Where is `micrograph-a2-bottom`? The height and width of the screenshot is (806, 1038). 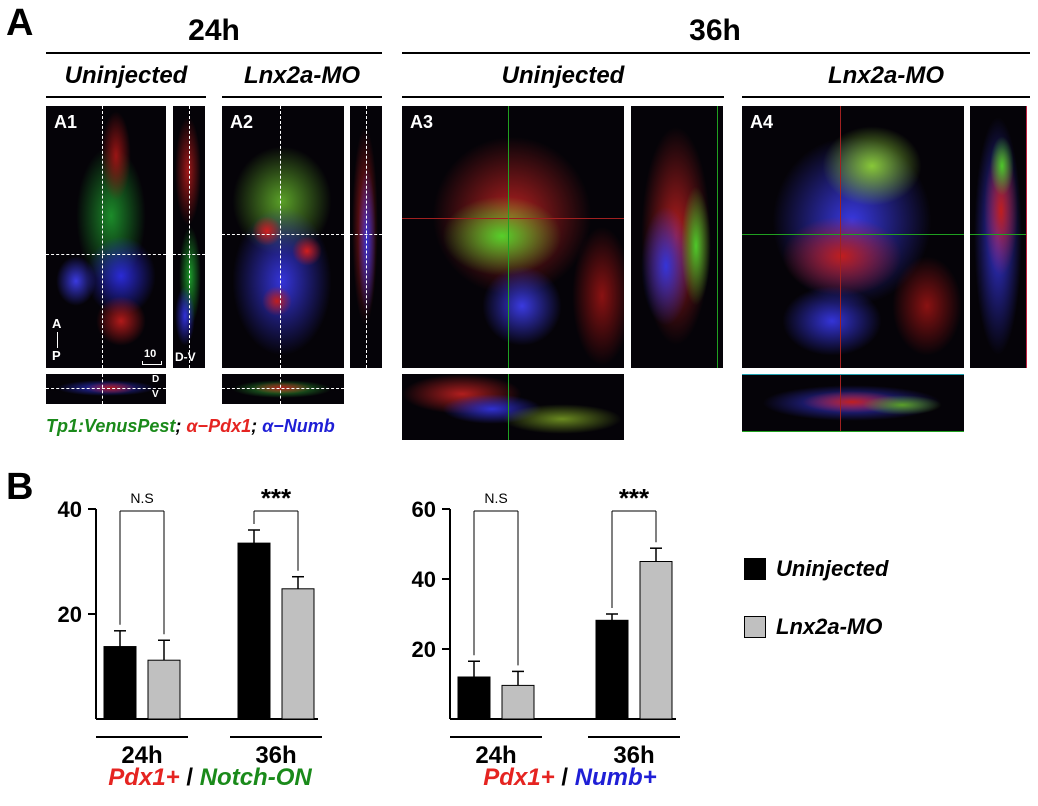 micrograph-a2-bottom is located at coordinates (283, 389).